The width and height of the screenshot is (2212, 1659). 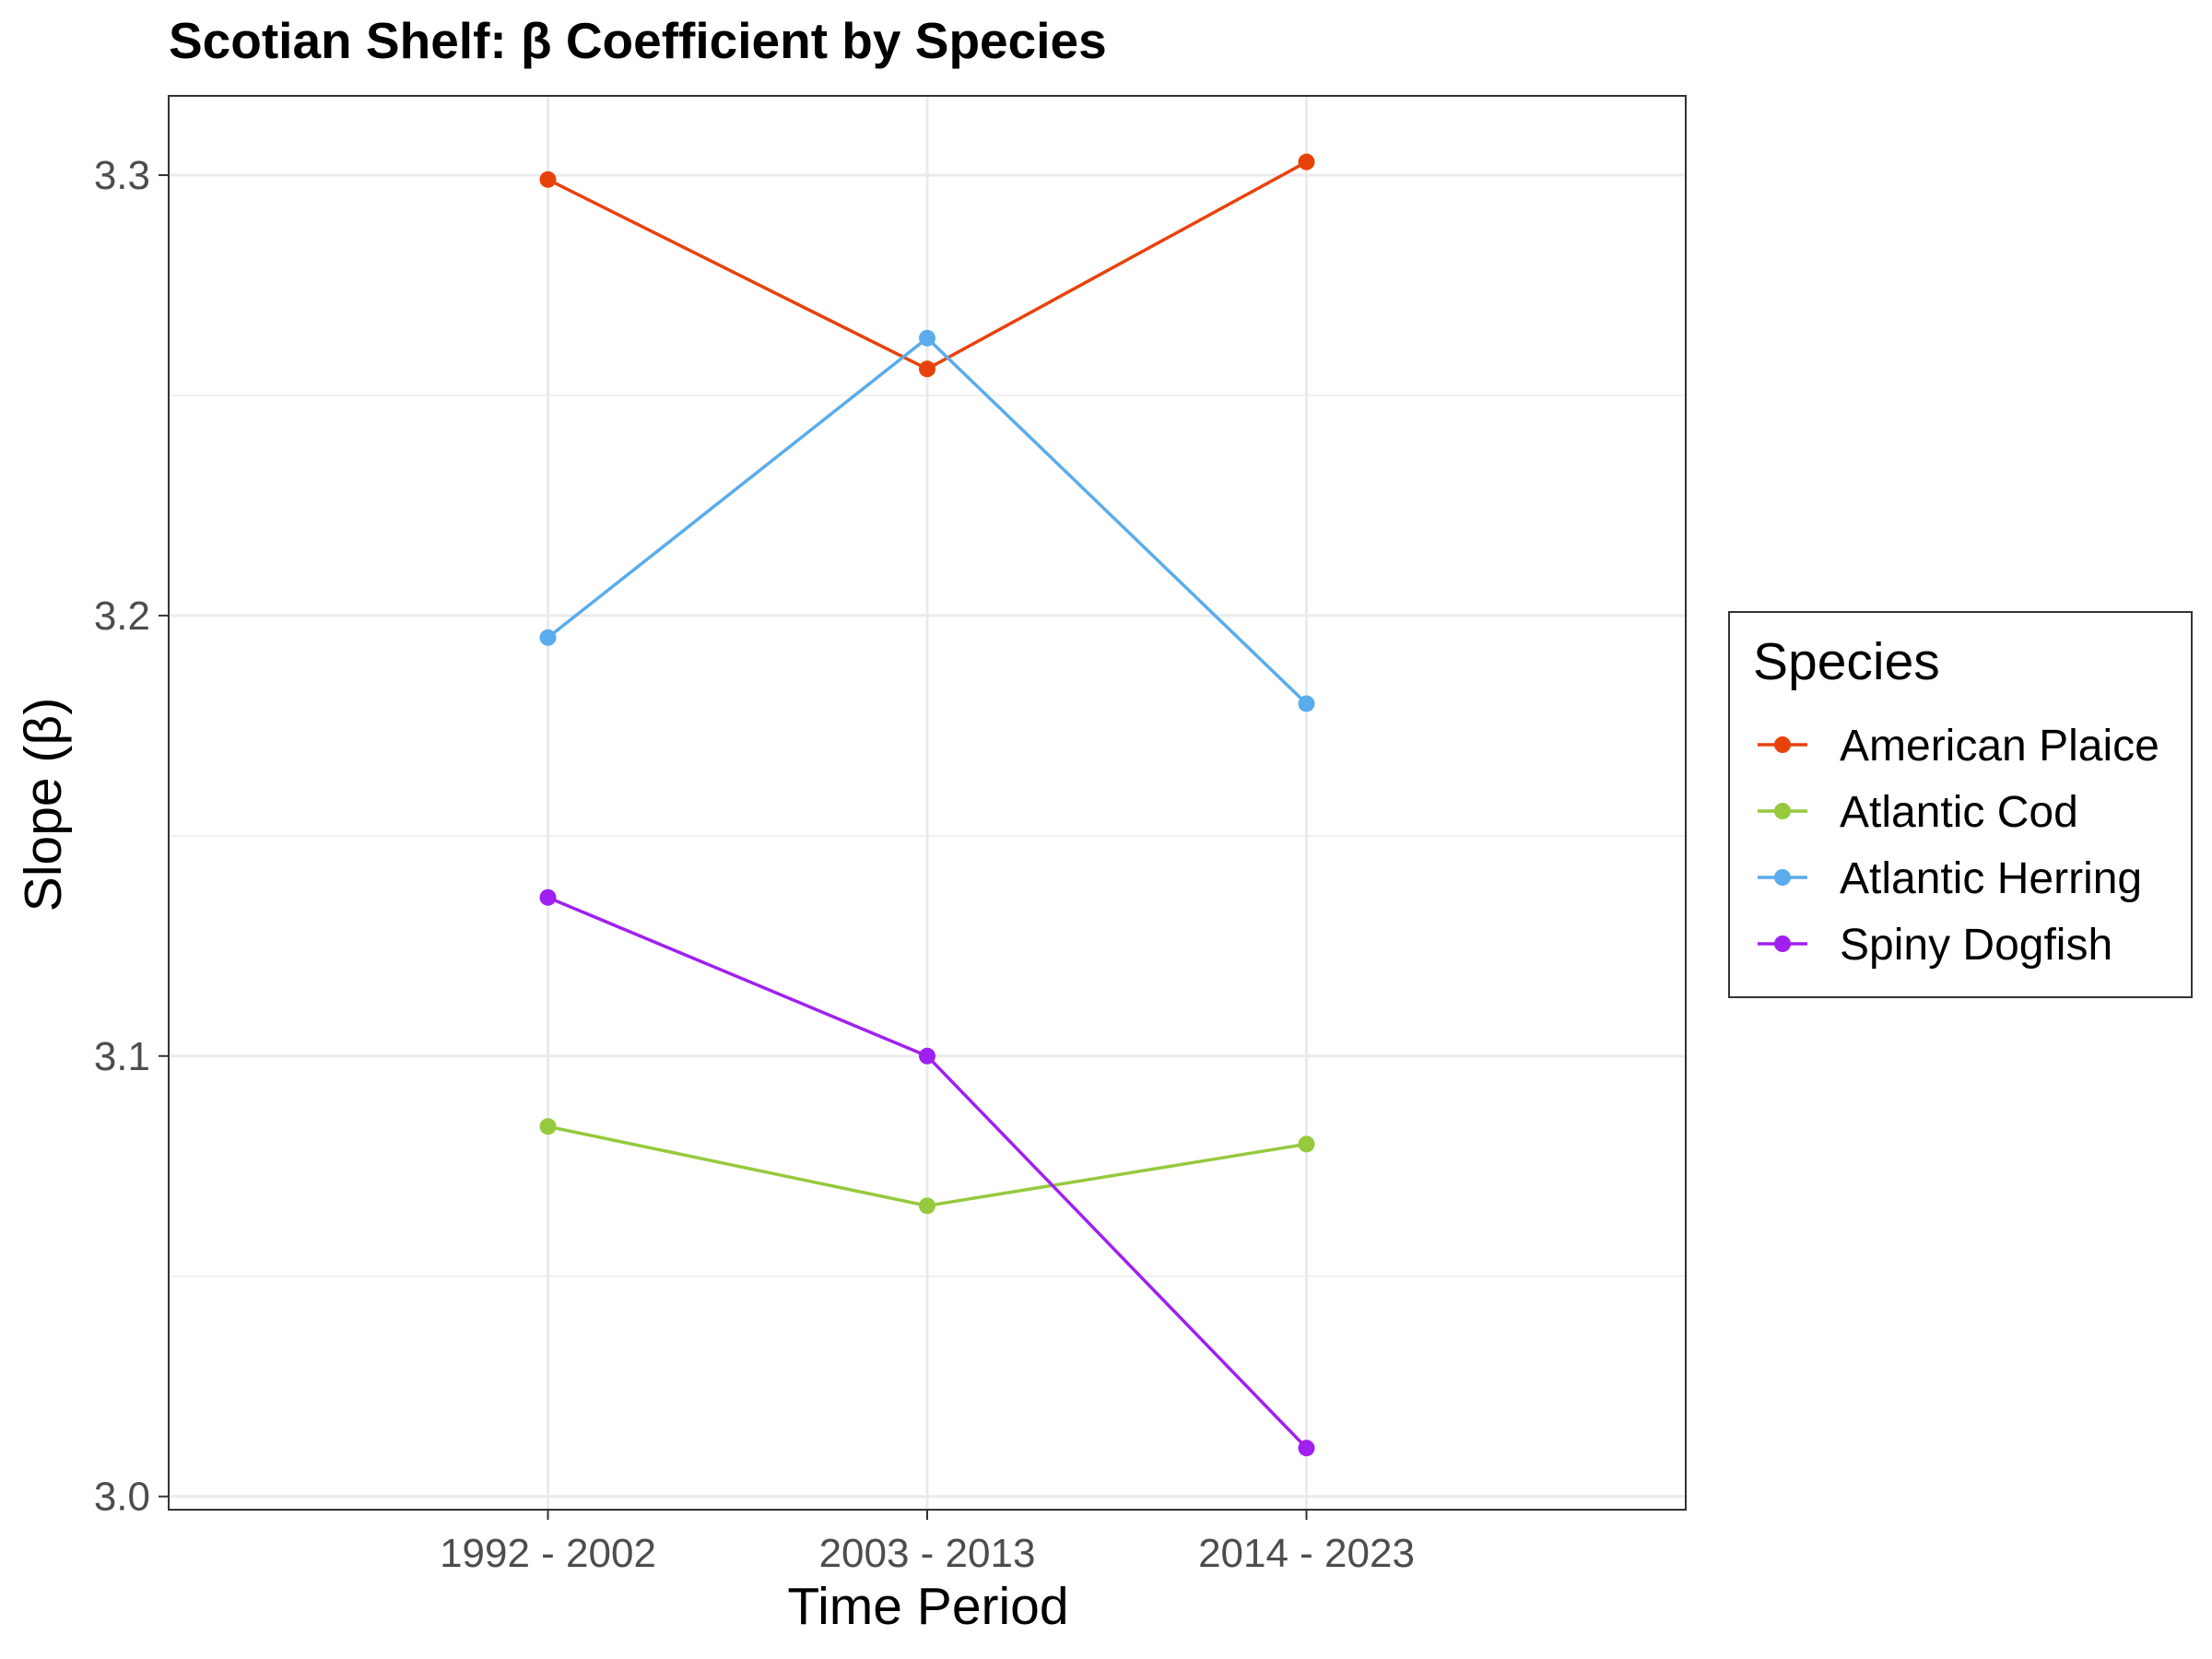 I want to click on legend-box, so click(x=1960, y=804).